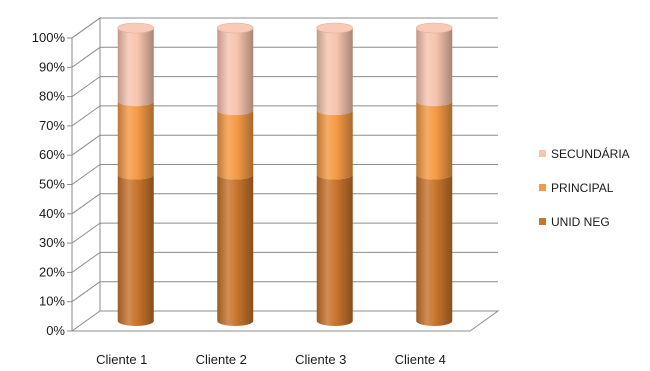 The height and width of the screenshot is (371, 650). What do you see at coordinates (52, 66) in the screenshot?
I see `y-tick-label: 90%` at bounding box center [52, 66].